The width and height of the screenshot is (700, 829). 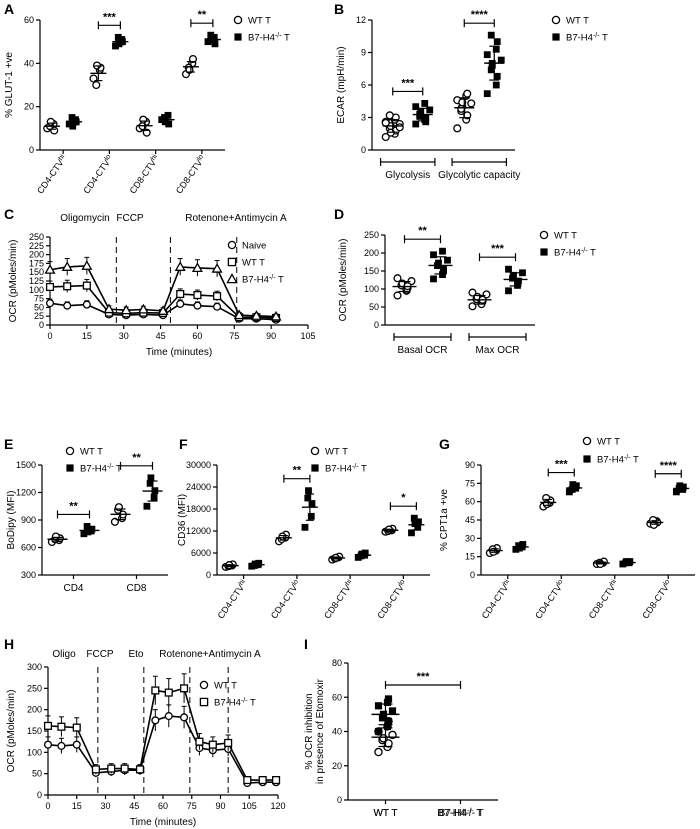 I want to click on x-tick-label: 30, so click(x=124, y=336).